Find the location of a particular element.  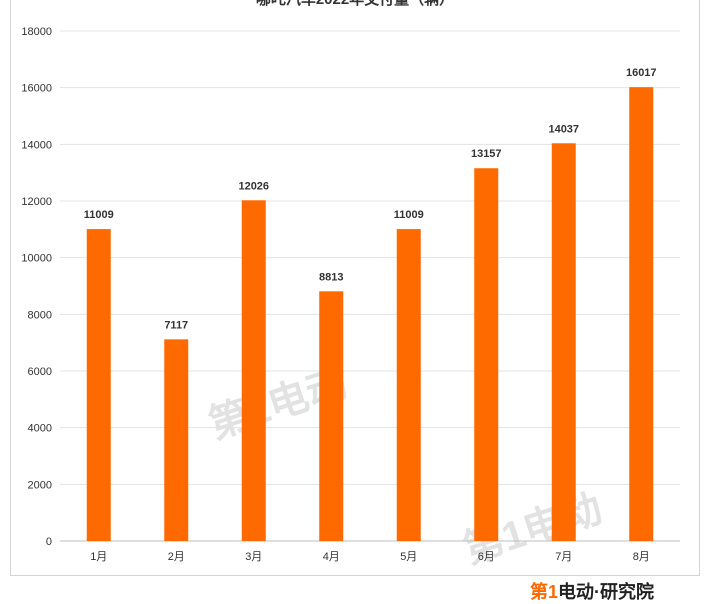

data-label: 7117 is located at coordinates (176, 325).